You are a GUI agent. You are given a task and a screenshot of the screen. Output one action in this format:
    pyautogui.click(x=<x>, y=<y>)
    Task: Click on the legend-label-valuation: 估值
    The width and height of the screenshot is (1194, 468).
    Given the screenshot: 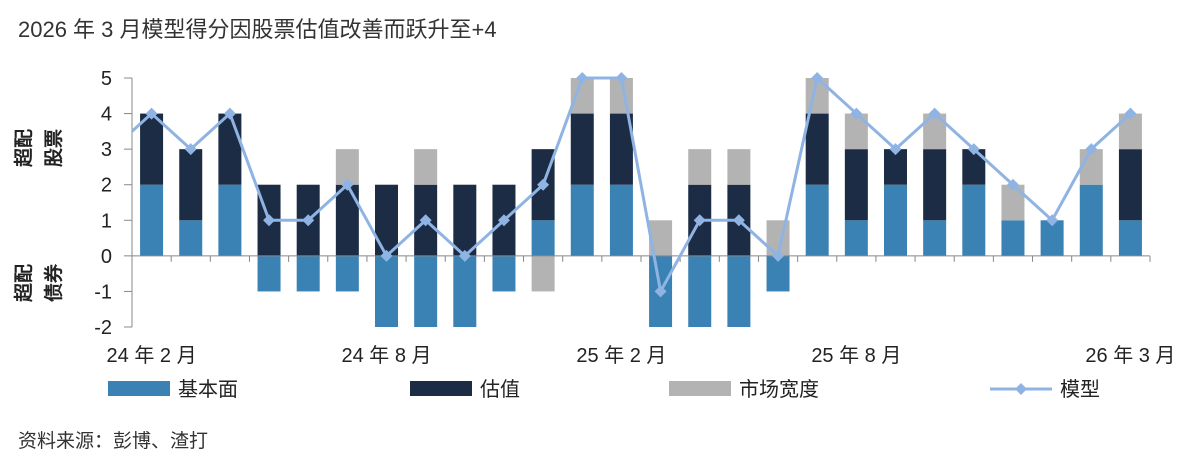 What is the action you would take?
    pyautogui.click(x=500, y=389)
    